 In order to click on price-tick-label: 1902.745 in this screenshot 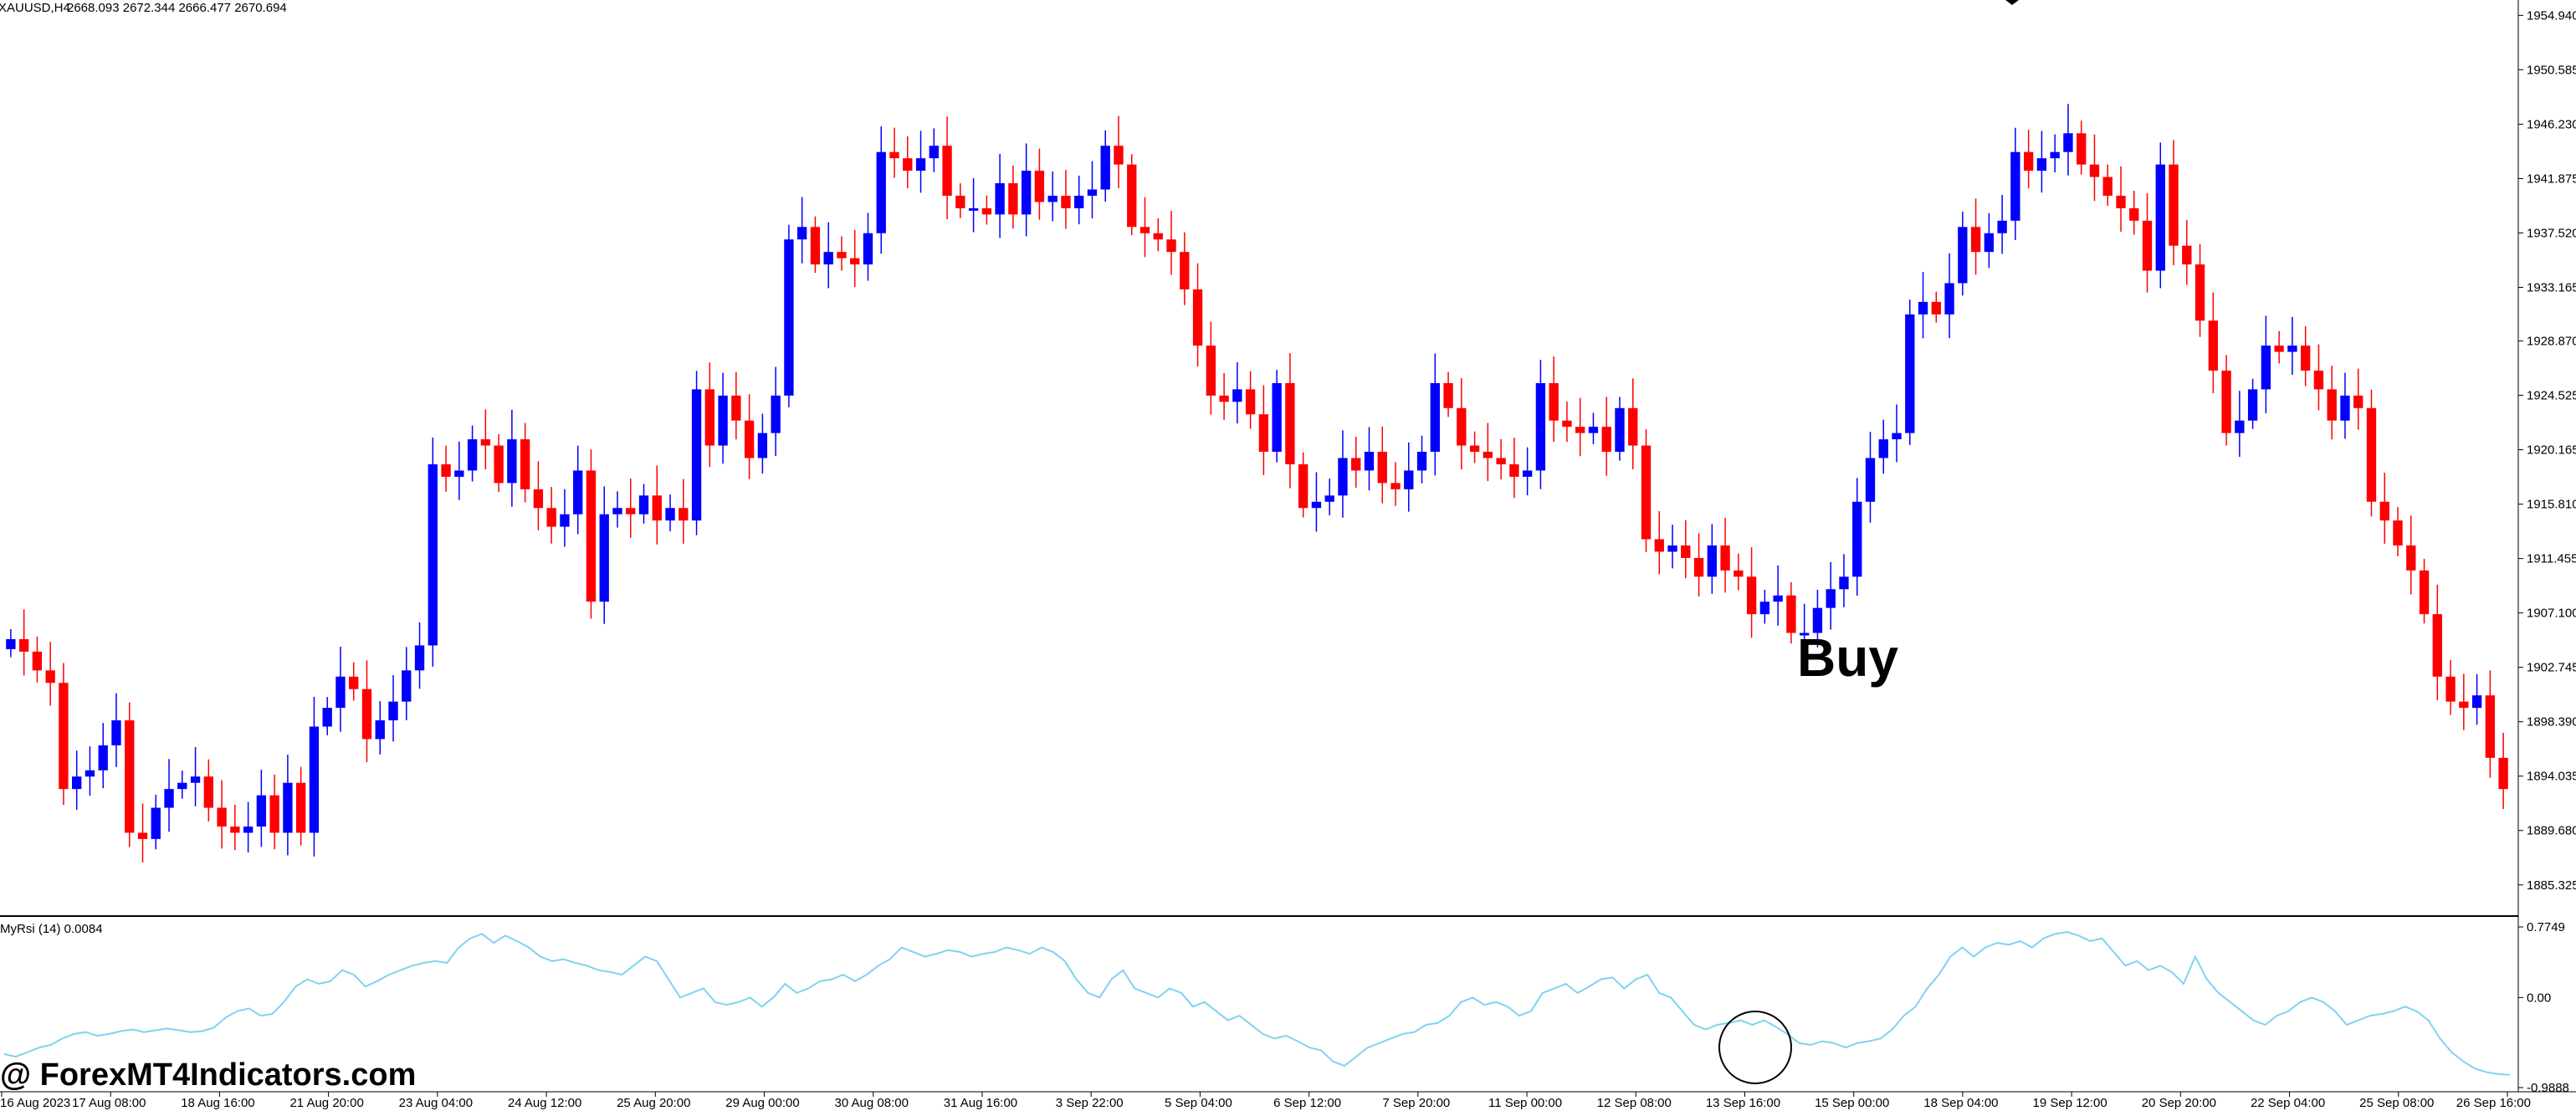, I will do `click(2552, 668)`.